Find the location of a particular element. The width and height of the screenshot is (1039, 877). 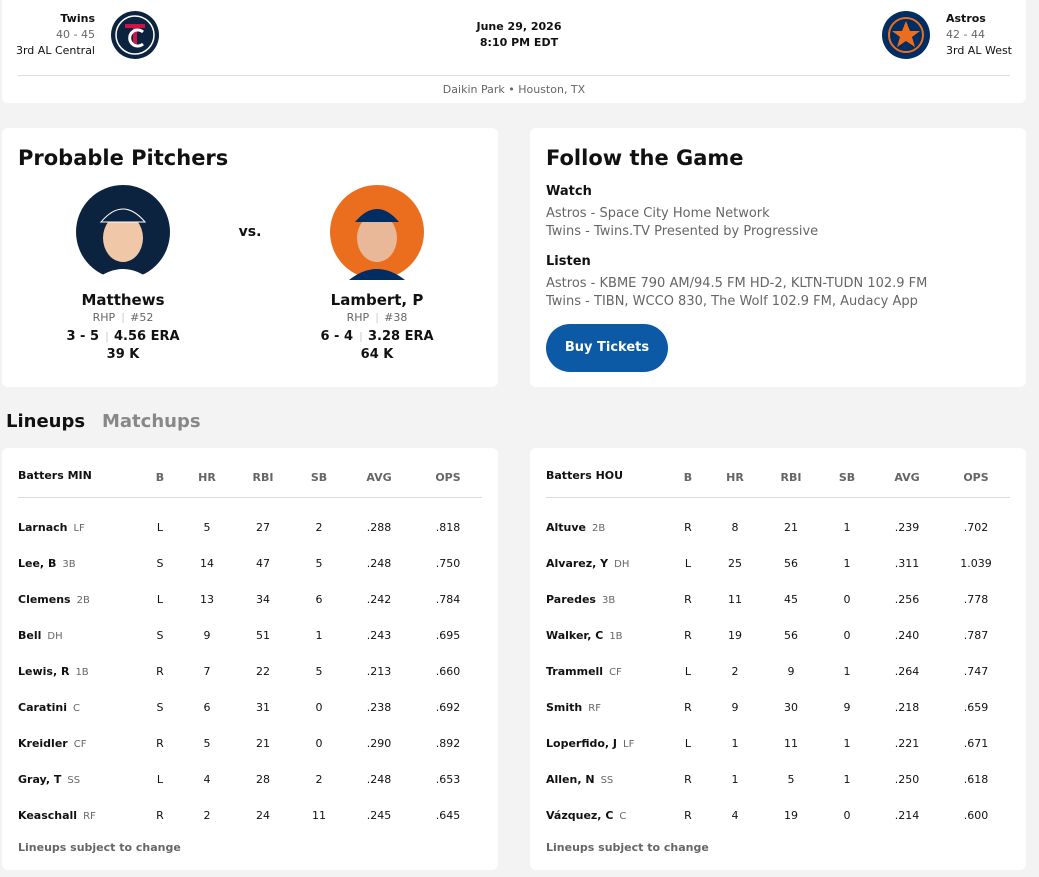

stat-cell: 8 is located at coordinates (735, 527).